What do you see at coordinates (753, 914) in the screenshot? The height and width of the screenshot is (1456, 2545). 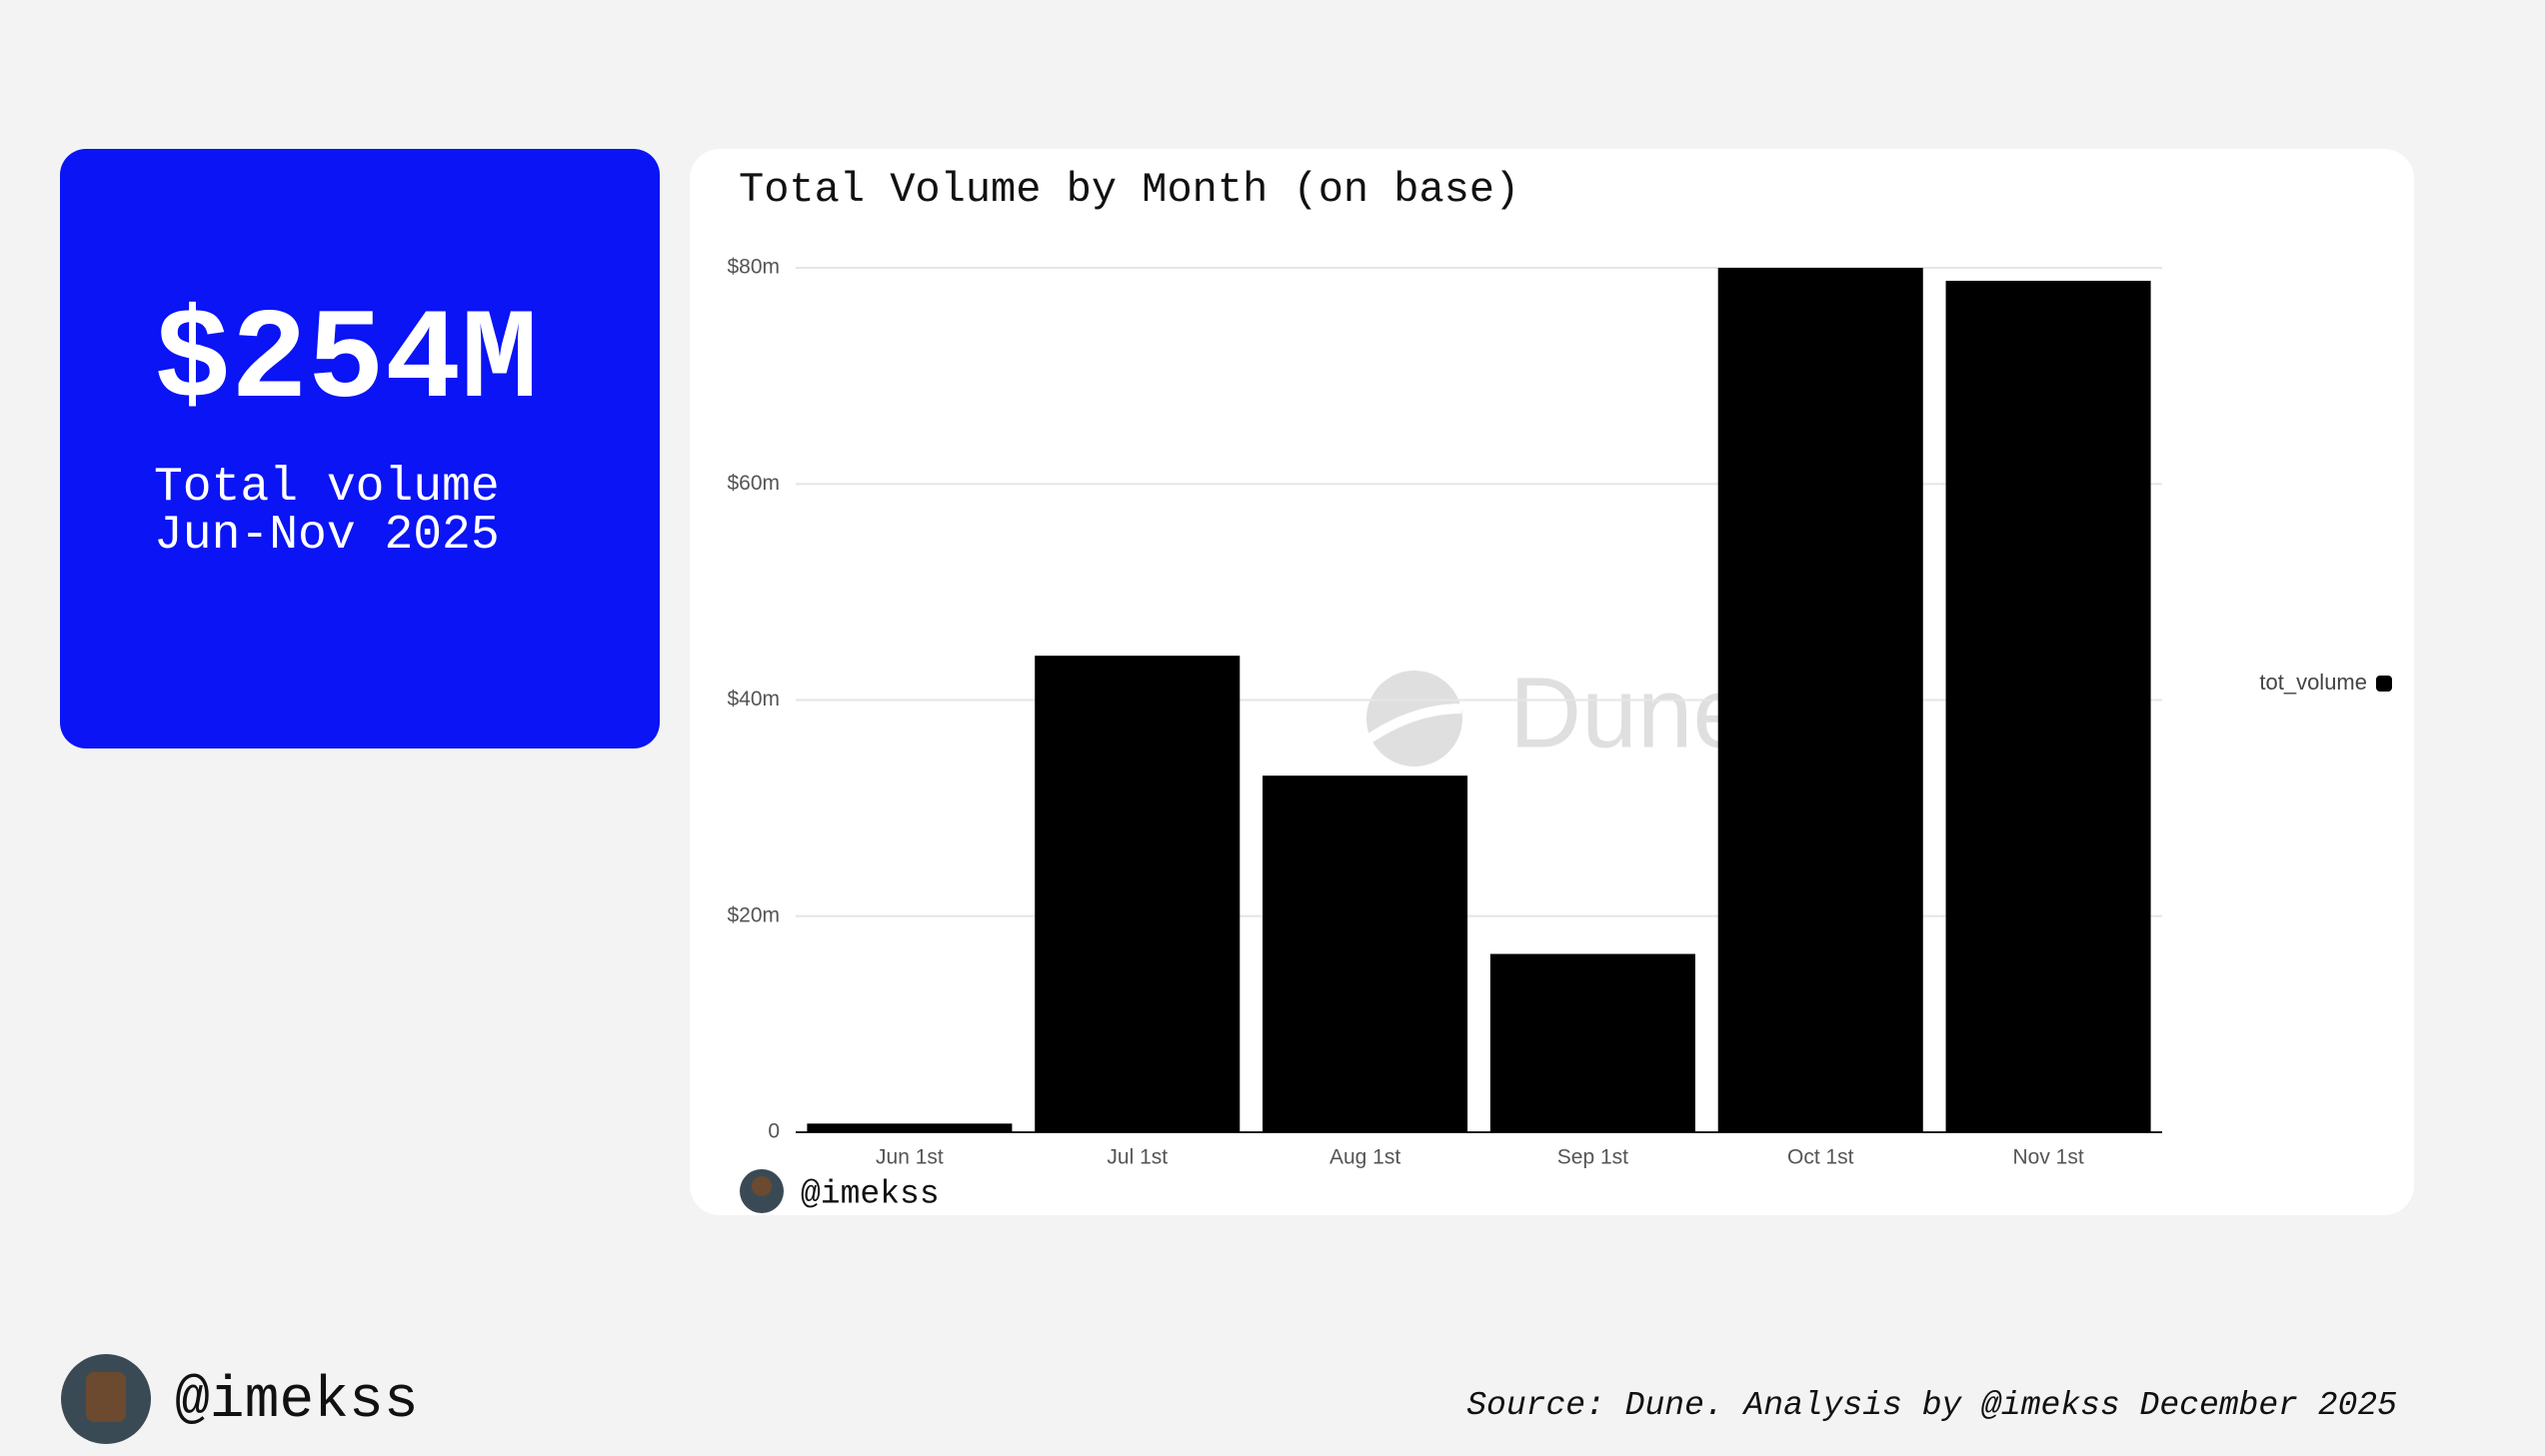 I see `y-tick-label: $20m` at bounding box center [753, 914].